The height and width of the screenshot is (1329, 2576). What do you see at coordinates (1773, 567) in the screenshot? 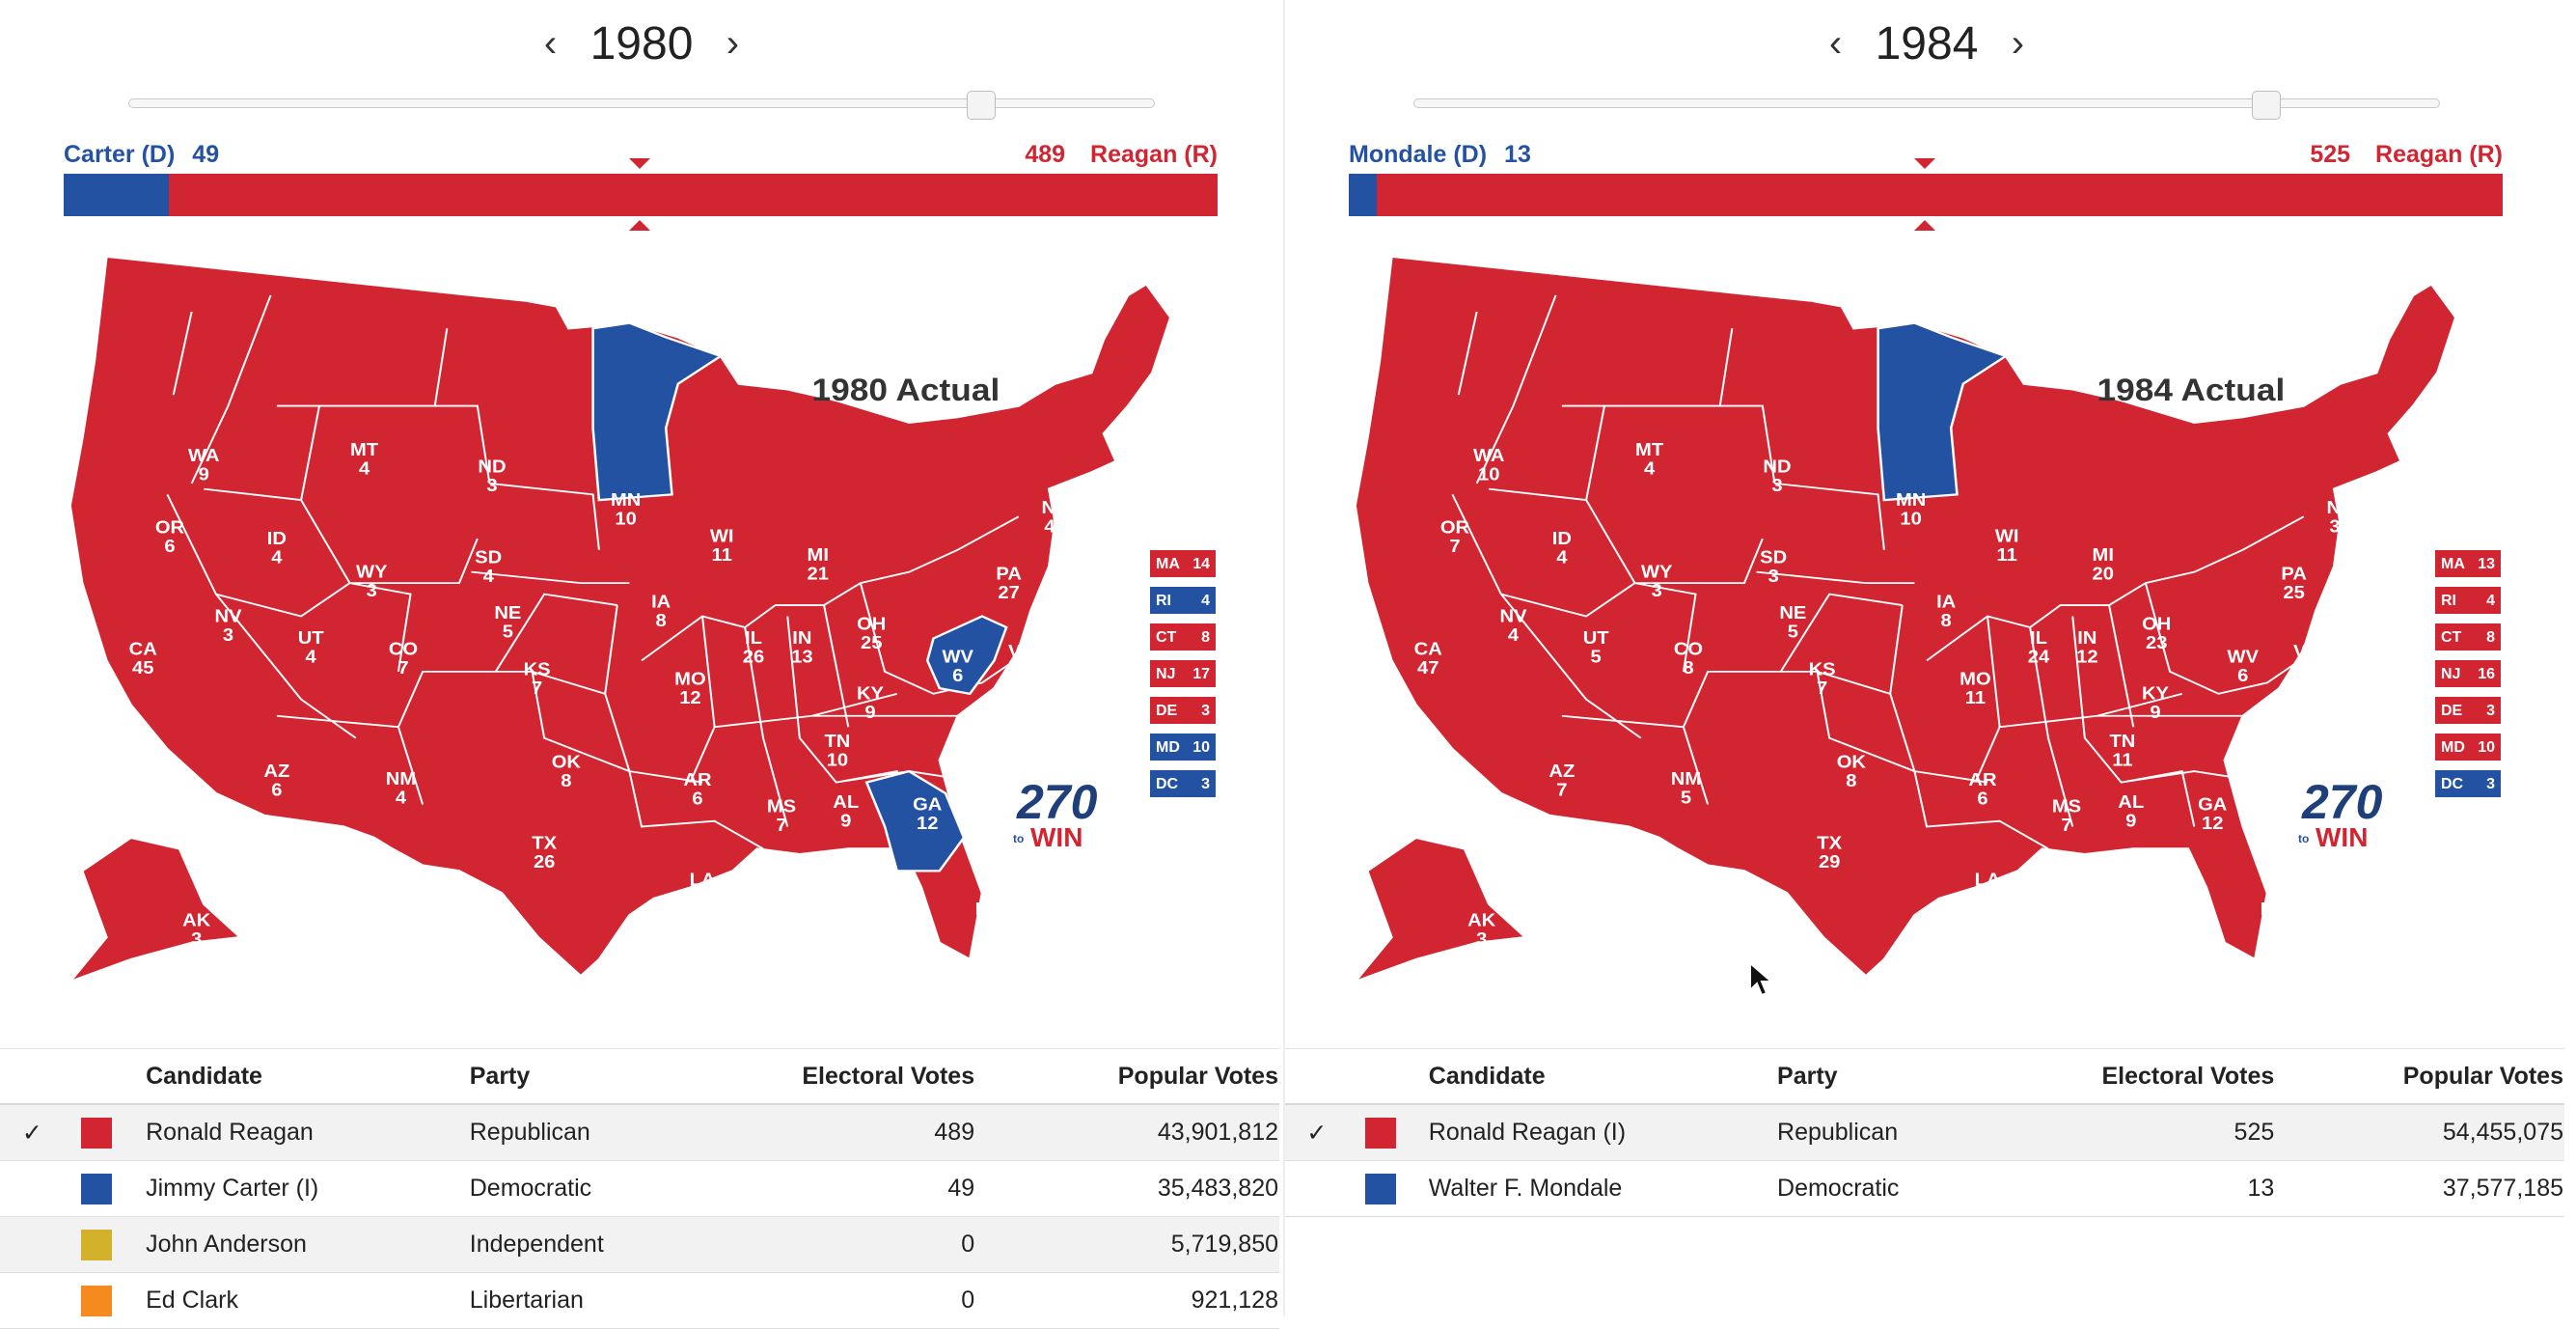
I see `state-label-sd: SD 3` at bounding box center [1773, 567].